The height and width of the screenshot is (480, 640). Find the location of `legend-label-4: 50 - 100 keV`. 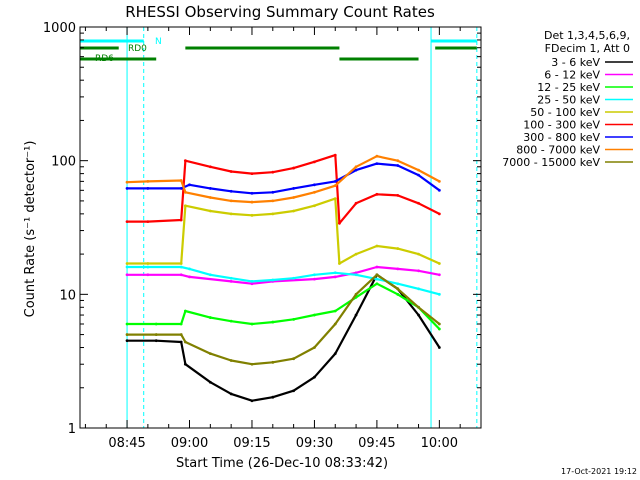

legend-label-4: 50 - 100 keV is located at coordinates (565, 112).